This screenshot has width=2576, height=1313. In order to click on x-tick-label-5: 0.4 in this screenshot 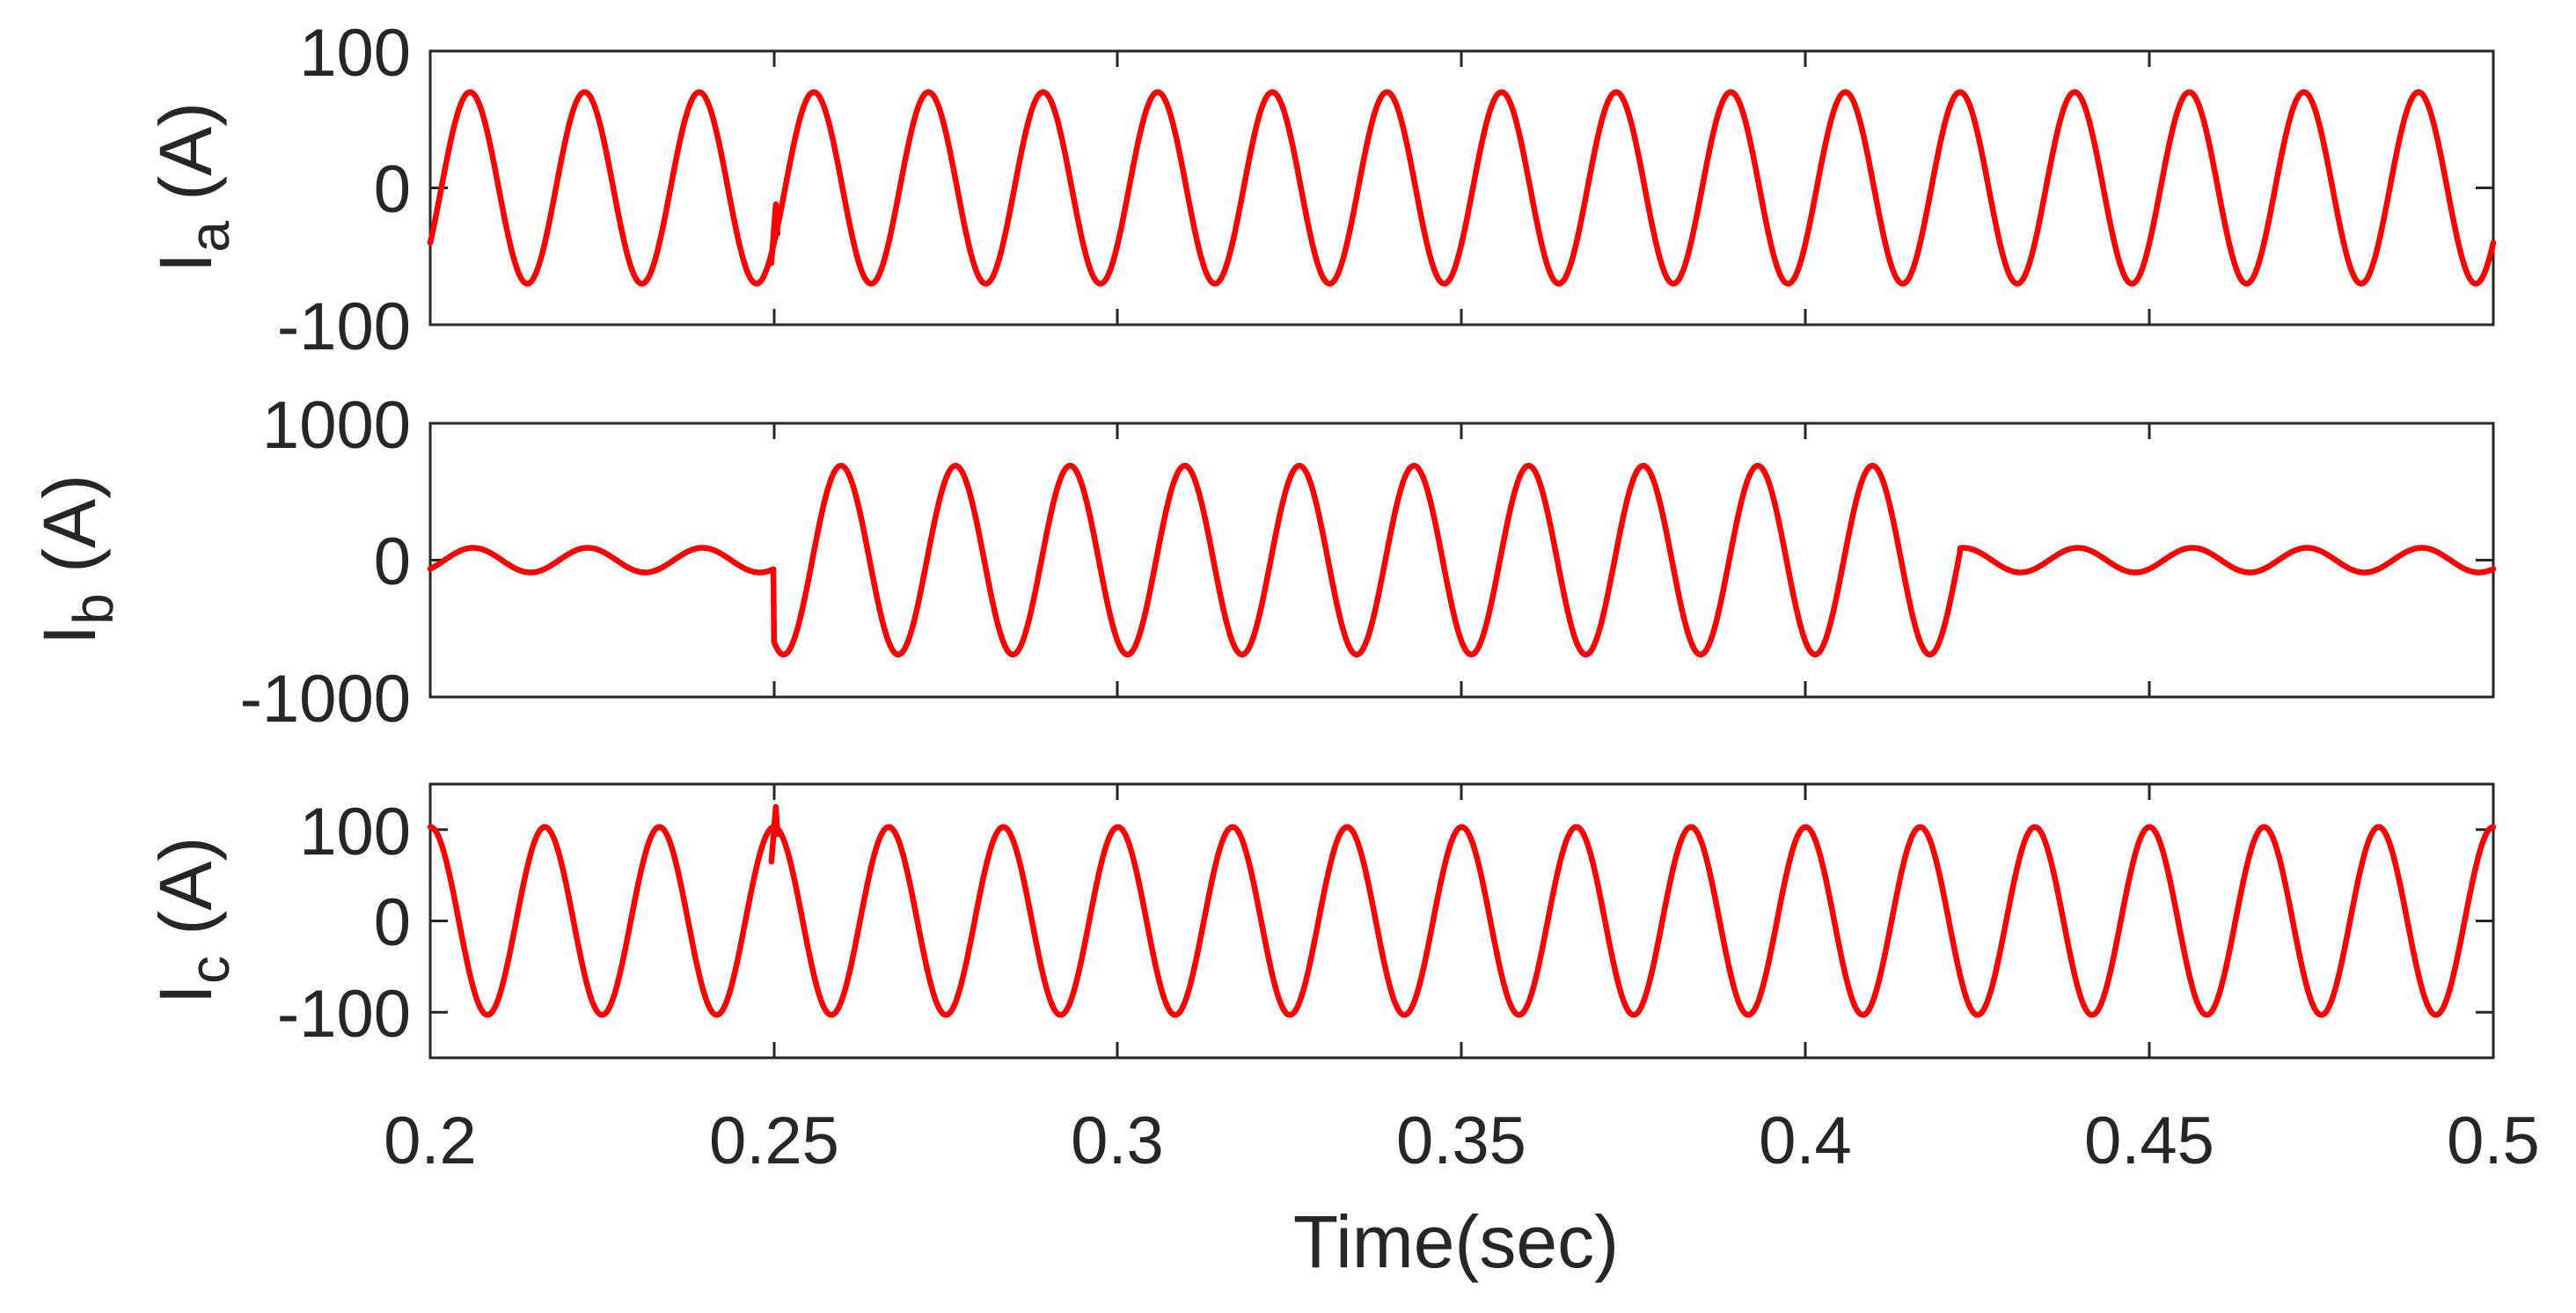, I will do `click(1805, 1141)`.